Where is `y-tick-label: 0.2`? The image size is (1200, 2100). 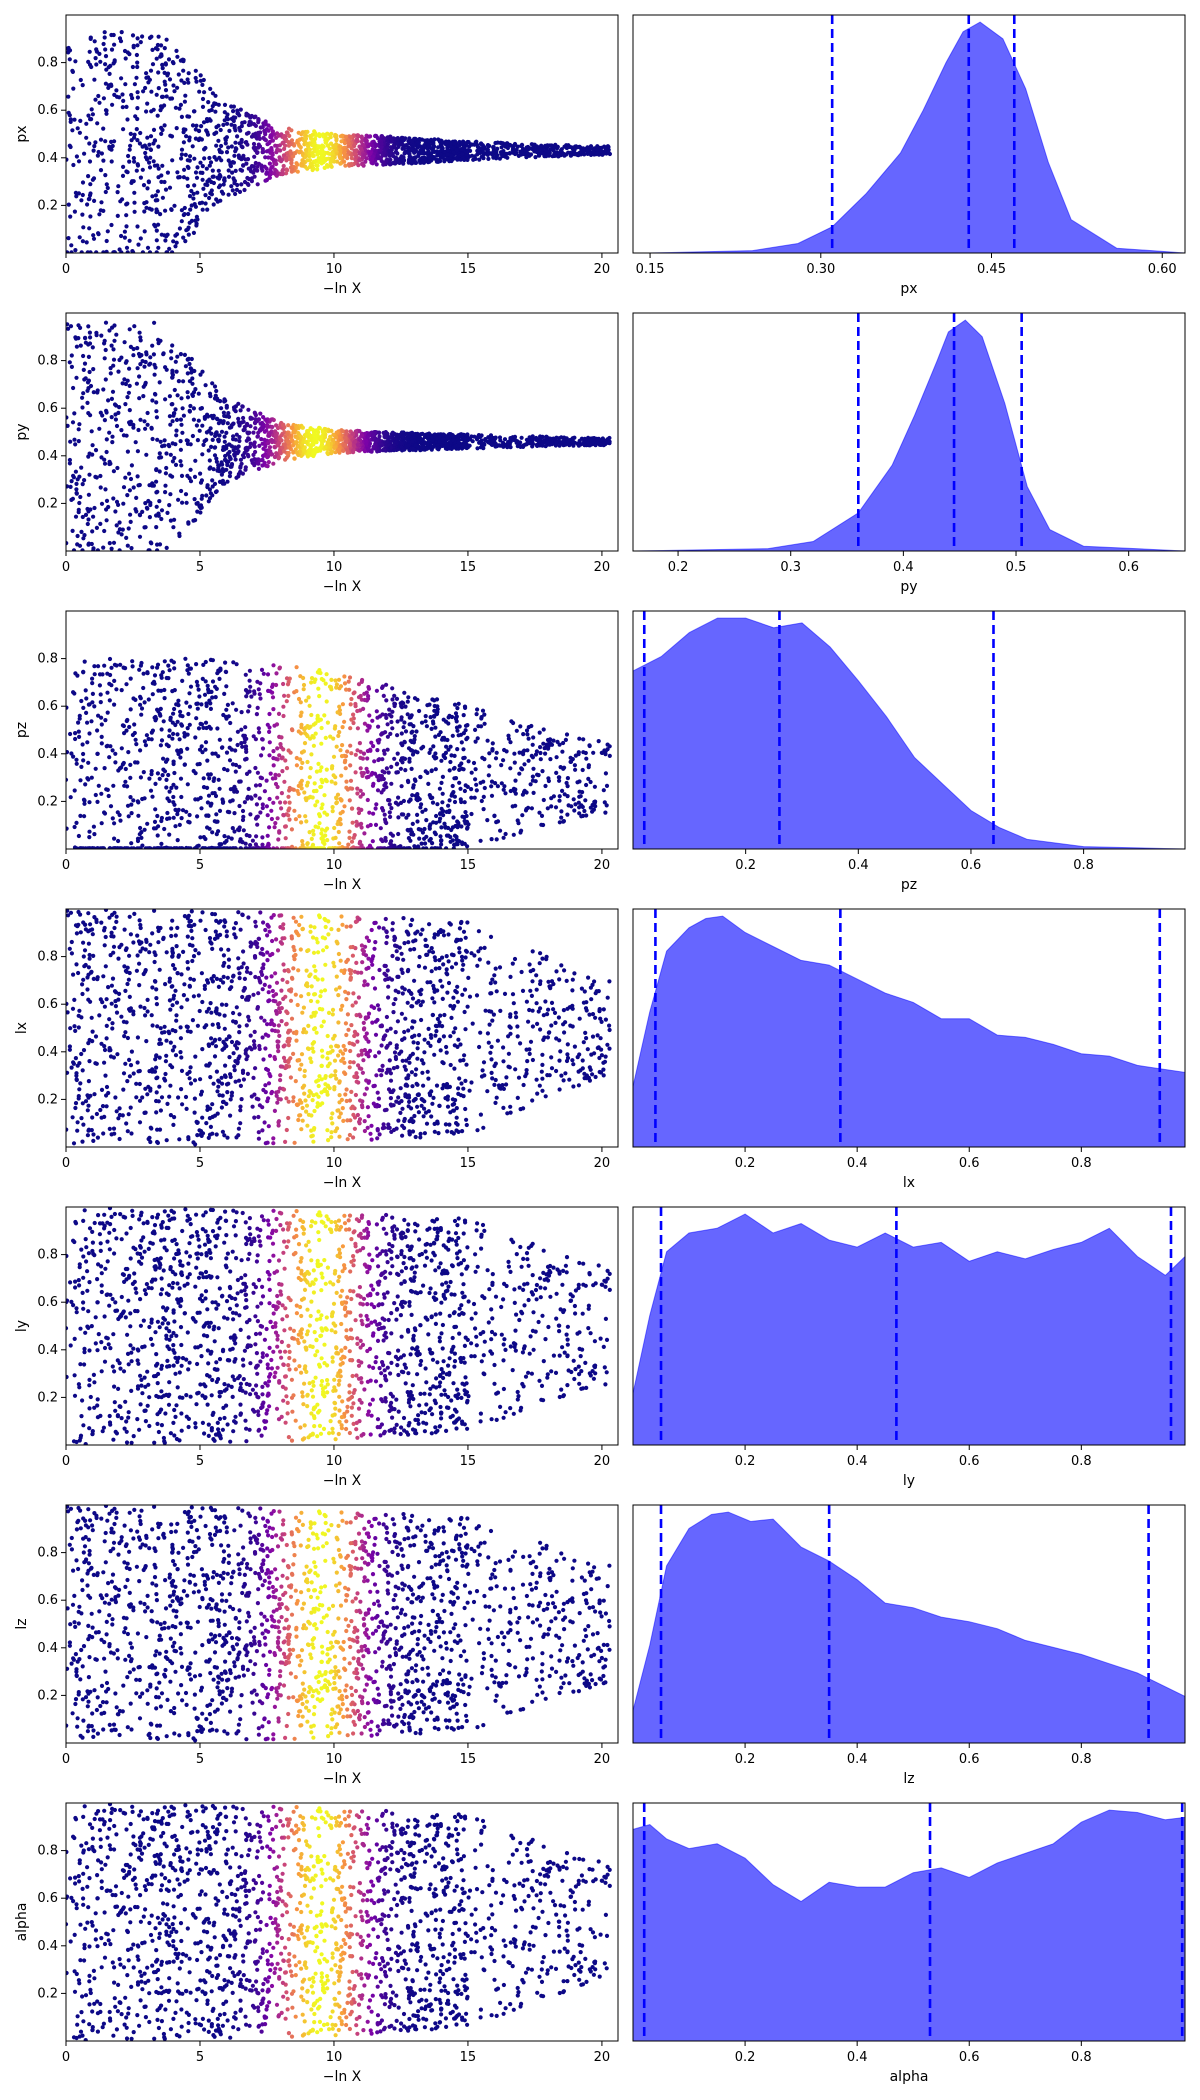 y-tick-label: 0.2 is located at coordinates (47, 503).